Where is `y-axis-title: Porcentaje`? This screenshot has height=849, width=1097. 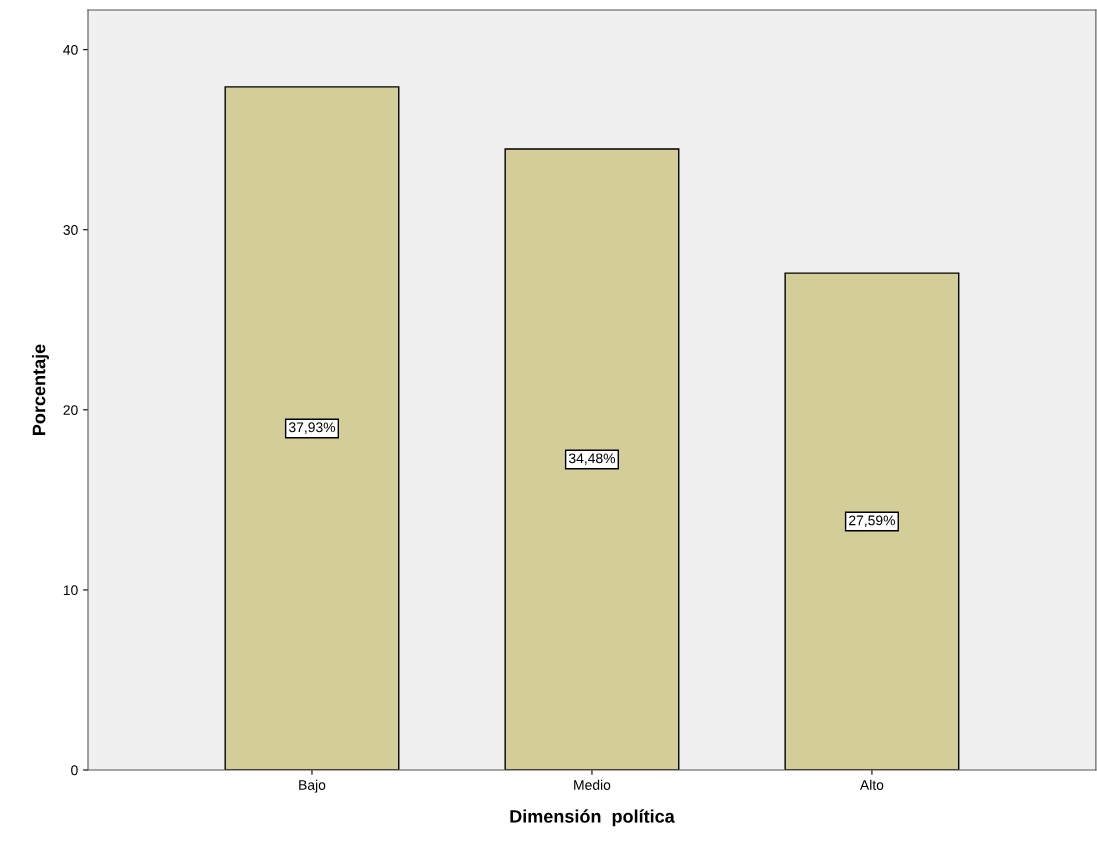
y-axis-title: Porcentaje is located at coordinates (40, 389).